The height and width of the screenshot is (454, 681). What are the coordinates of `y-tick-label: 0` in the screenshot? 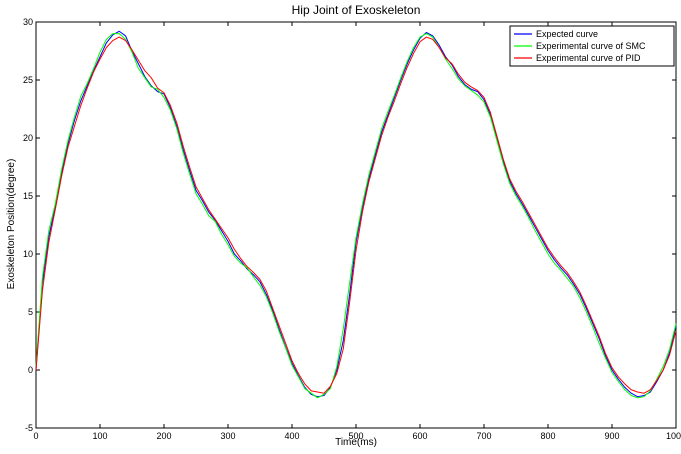 It's located at (30, 370).